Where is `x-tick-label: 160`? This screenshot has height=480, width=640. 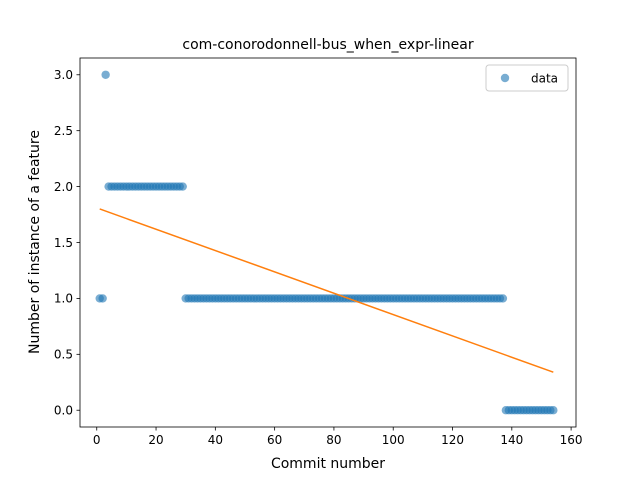
x-tick-label: 160 is located at coordinates (571, 440).